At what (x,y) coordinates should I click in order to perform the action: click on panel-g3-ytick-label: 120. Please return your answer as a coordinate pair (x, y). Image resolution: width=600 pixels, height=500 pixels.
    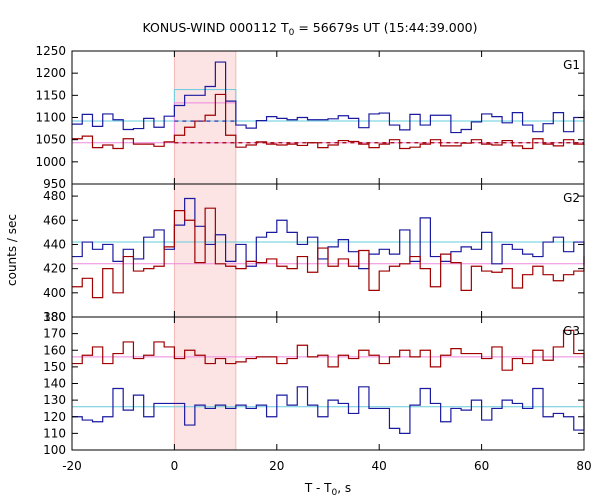
    Looking at the image, I should click on (54, 417).